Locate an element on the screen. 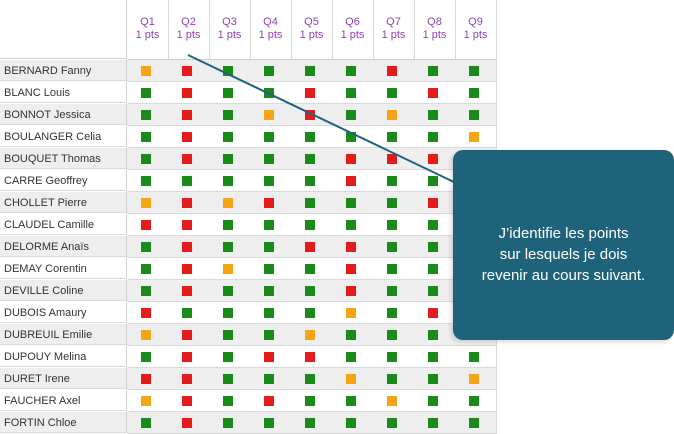  student-name: CARRE Geoffrey is located at coordinates (63, 180).